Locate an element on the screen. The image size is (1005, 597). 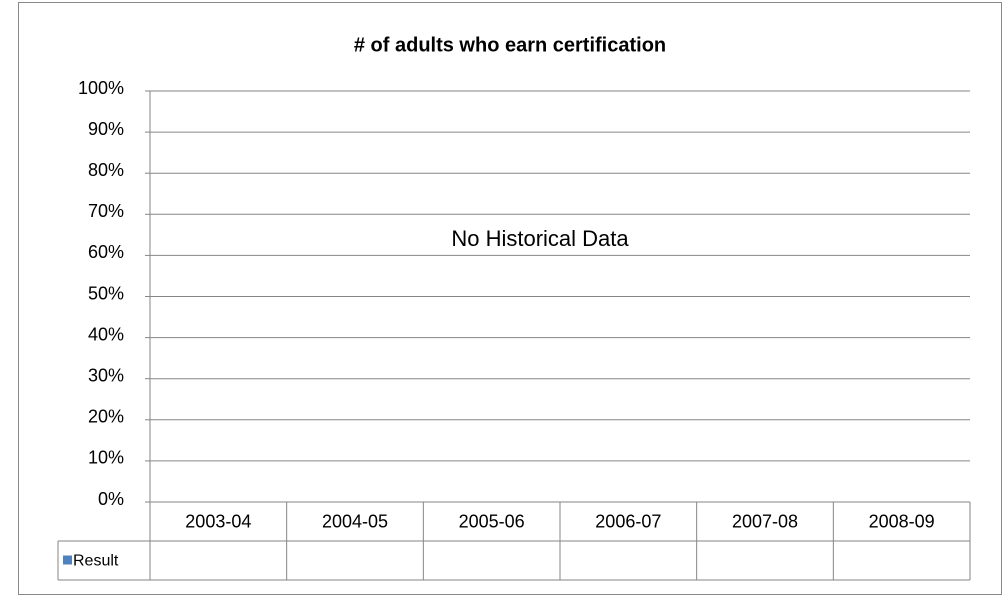
y-tick-label: 50% is located at coordinates (106, 293).